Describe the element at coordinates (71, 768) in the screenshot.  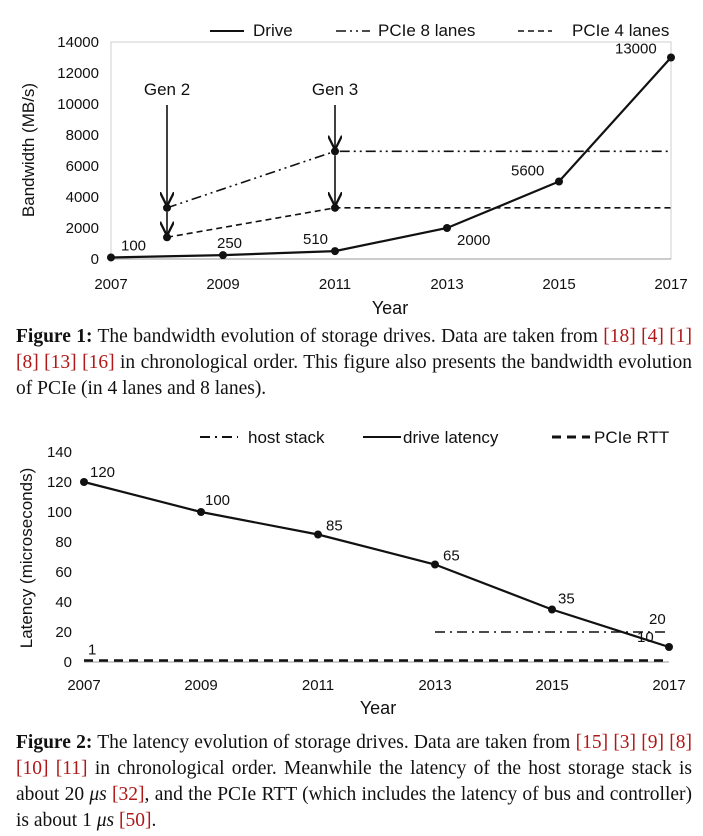
I see `figure-2-caption-citation: [11]` at that location.